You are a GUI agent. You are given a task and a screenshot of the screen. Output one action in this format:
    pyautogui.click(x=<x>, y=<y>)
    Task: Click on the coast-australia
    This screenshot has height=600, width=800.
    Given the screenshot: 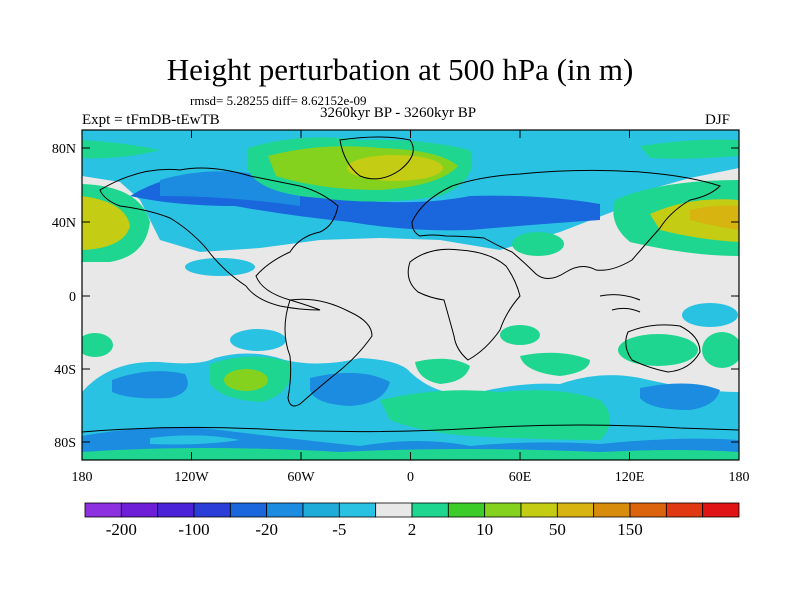 What is the action you would take?
    pyautogui.click(x=663, y=348)
    